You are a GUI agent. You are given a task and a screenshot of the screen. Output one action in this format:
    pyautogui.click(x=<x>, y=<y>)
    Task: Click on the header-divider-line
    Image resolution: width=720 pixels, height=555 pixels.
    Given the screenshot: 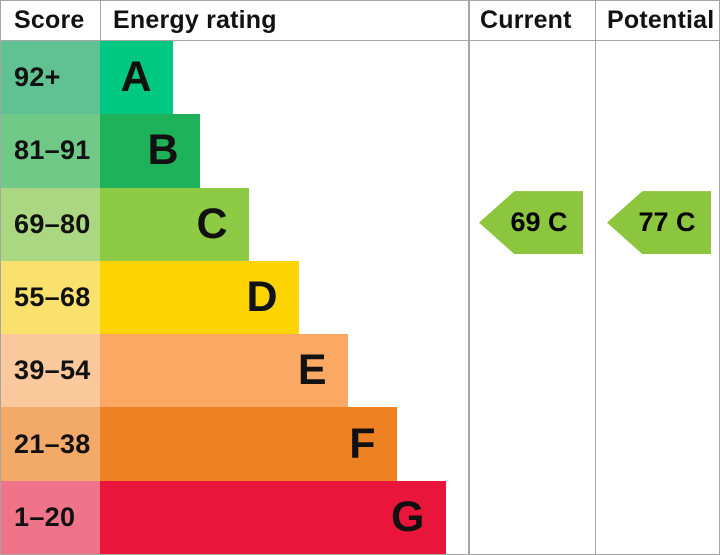 What is the action you would take?
    pyautogui.click(x=360, y=40)
    